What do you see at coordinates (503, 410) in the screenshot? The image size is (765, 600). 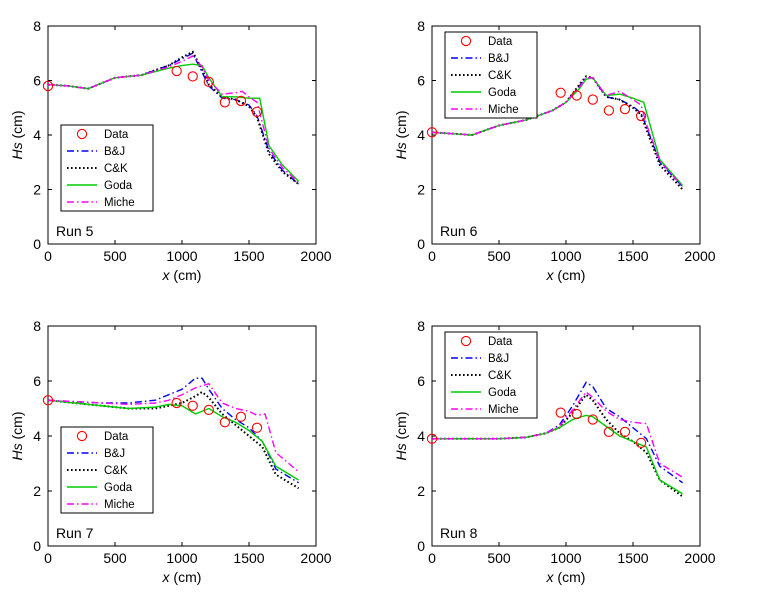 I see `legend-label-miche: Miche` at bounding box center [503, 410].